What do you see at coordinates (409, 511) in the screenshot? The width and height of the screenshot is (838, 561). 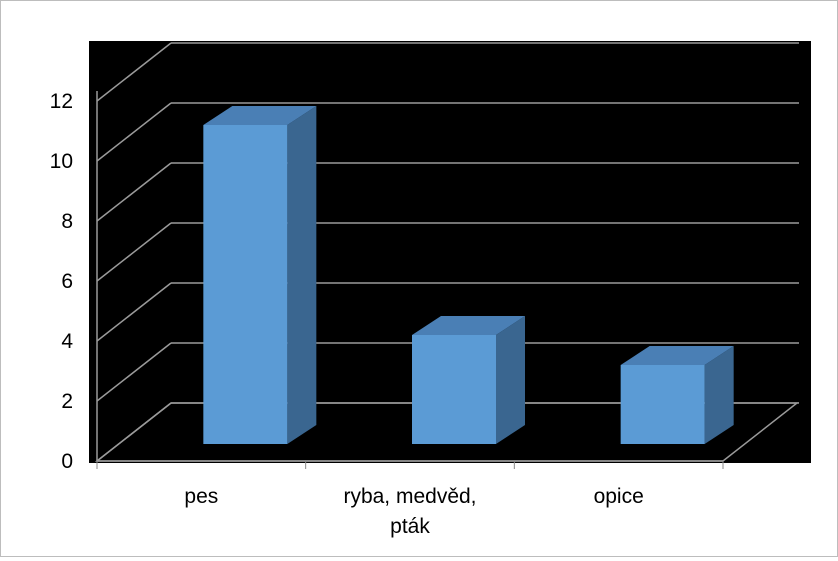 I see `x-tick-label: ryba, medvěd, pták` at bounding box center [409, 511].